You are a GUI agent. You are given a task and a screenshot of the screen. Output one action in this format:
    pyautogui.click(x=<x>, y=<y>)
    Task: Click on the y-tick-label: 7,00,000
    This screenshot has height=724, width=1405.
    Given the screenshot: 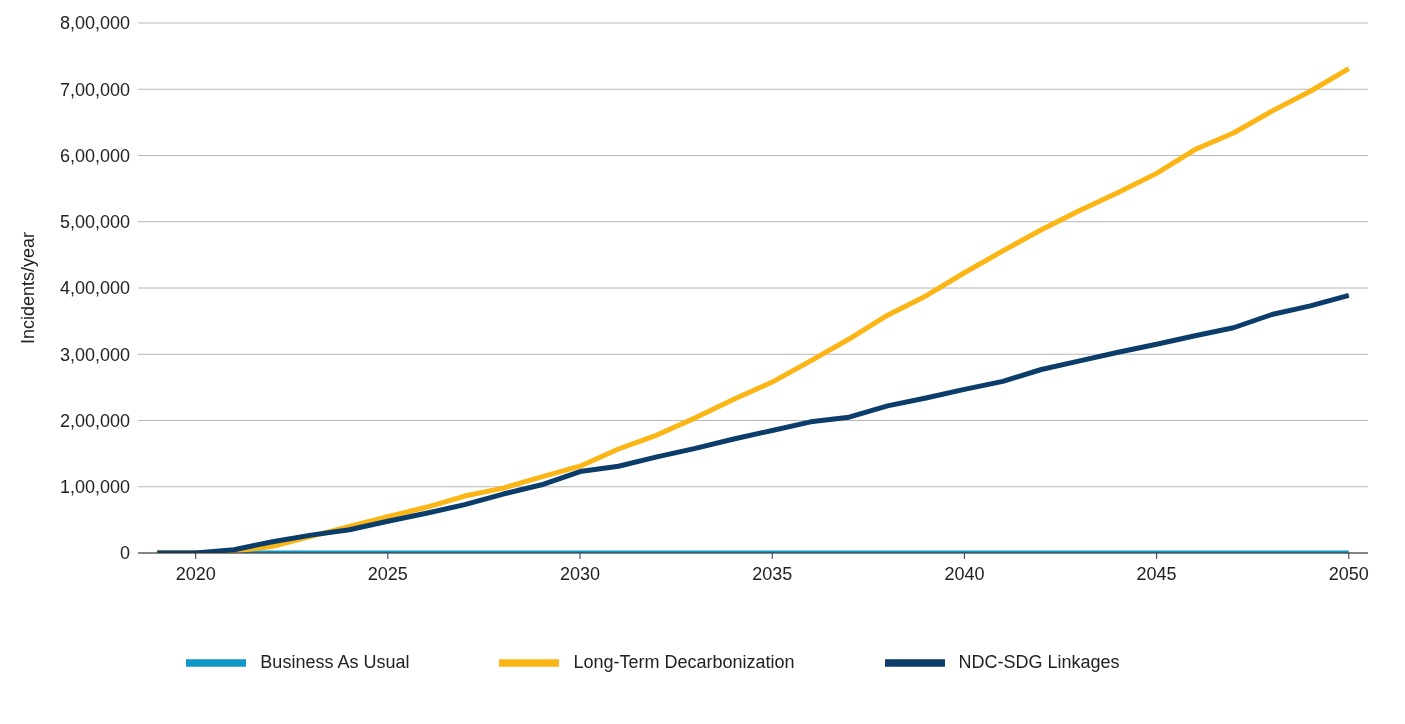 What is the action you would take?
    pyautogui.click(x=94, y=89)
    